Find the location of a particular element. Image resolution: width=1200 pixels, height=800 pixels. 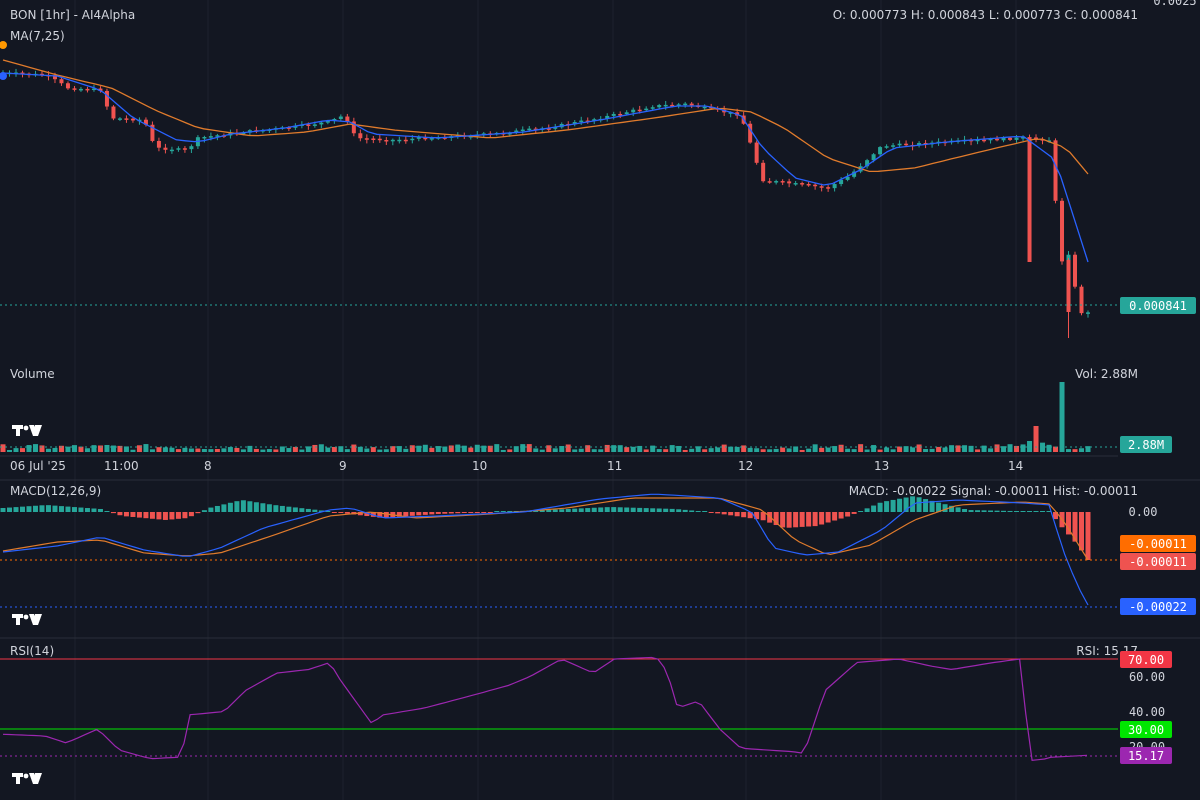

last-price-tag-text: 0.000841 is located at coordinates (1158, 306).